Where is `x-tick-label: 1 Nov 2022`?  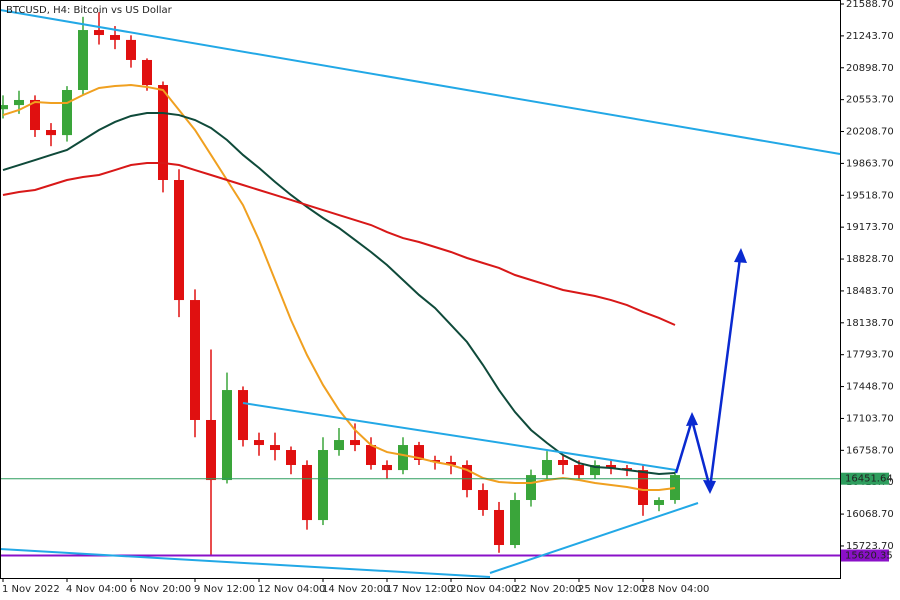 x-tick-label: 1 Nov 2022 is located at coordinates (31, 589).